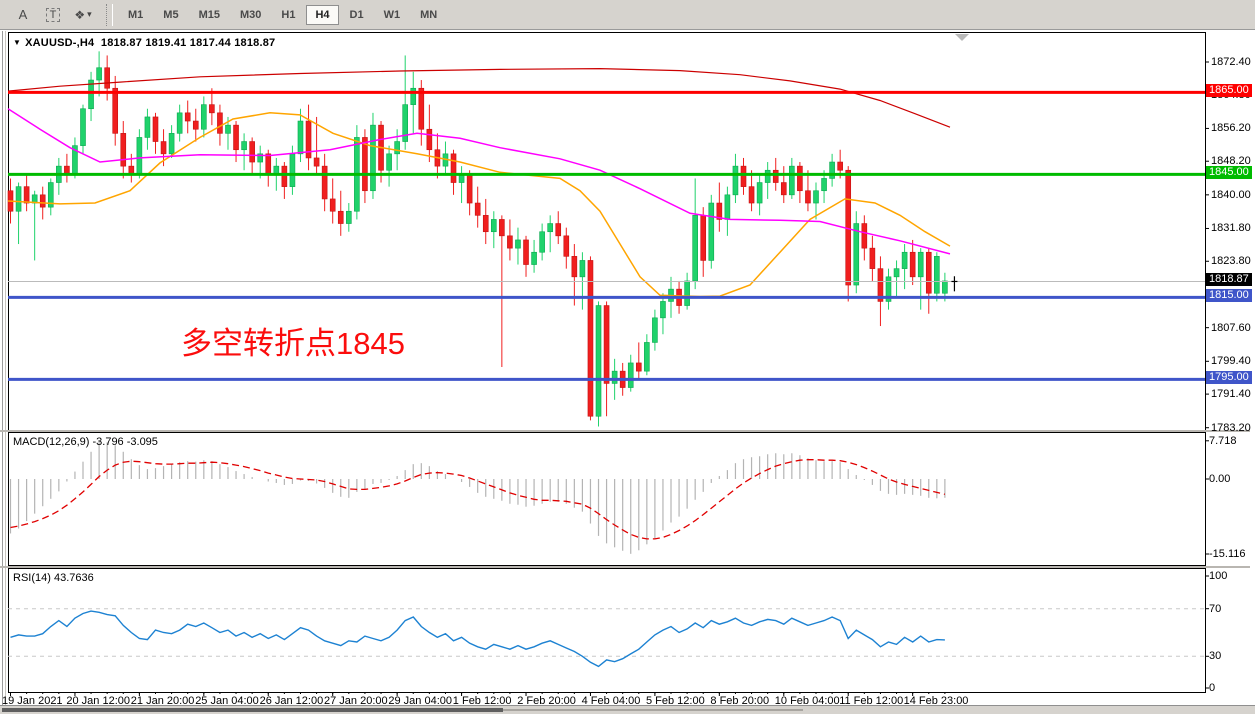 This screenshot has width=1255, height=714. Describe the element at coordinates (962, 37) in the screenshot. I see `chart-shift-marker` at that location.